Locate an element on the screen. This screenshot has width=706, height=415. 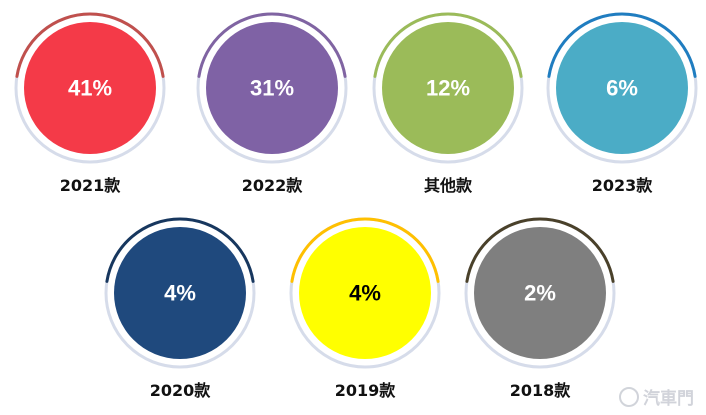
value-label: 2% is located at coordinates (540, 293).